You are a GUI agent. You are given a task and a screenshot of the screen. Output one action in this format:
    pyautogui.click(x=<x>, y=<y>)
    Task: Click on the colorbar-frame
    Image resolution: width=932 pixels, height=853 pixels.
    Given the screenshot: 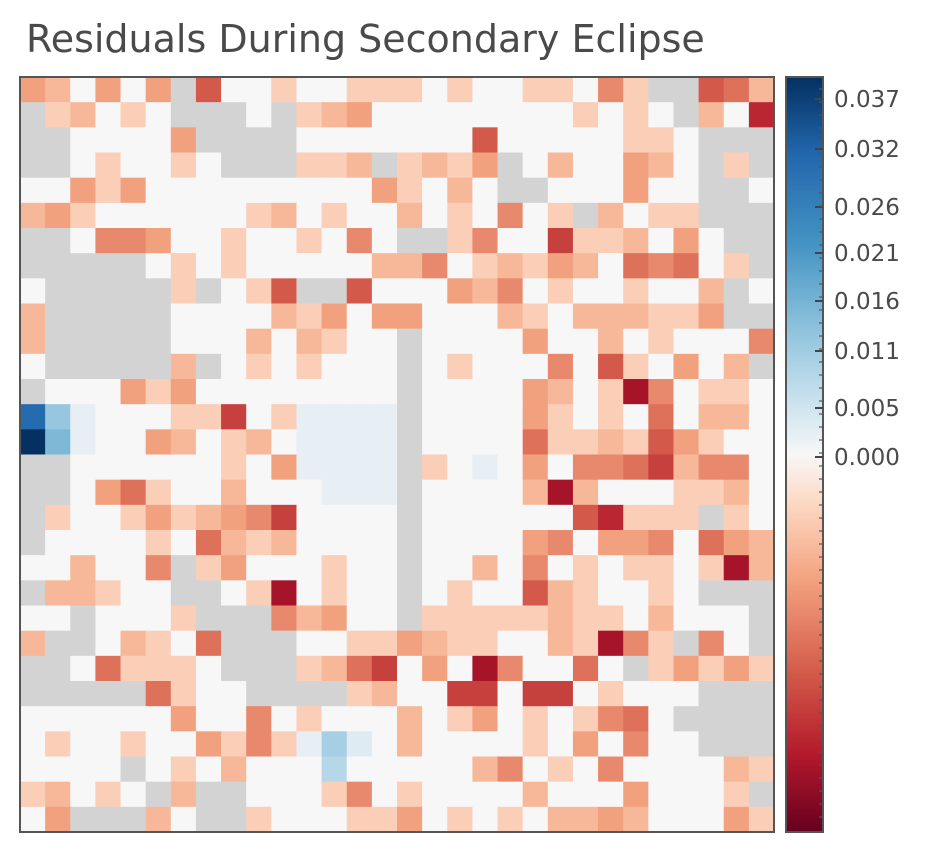 What is the action you would take?
    pyautogui.click(x=804, y=454)
    